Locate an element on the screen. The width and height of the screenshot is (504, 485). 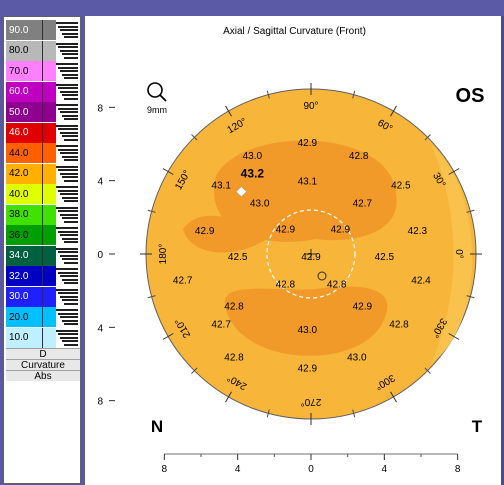
legend-step: 30.0 is located at coordinates (43, 296).